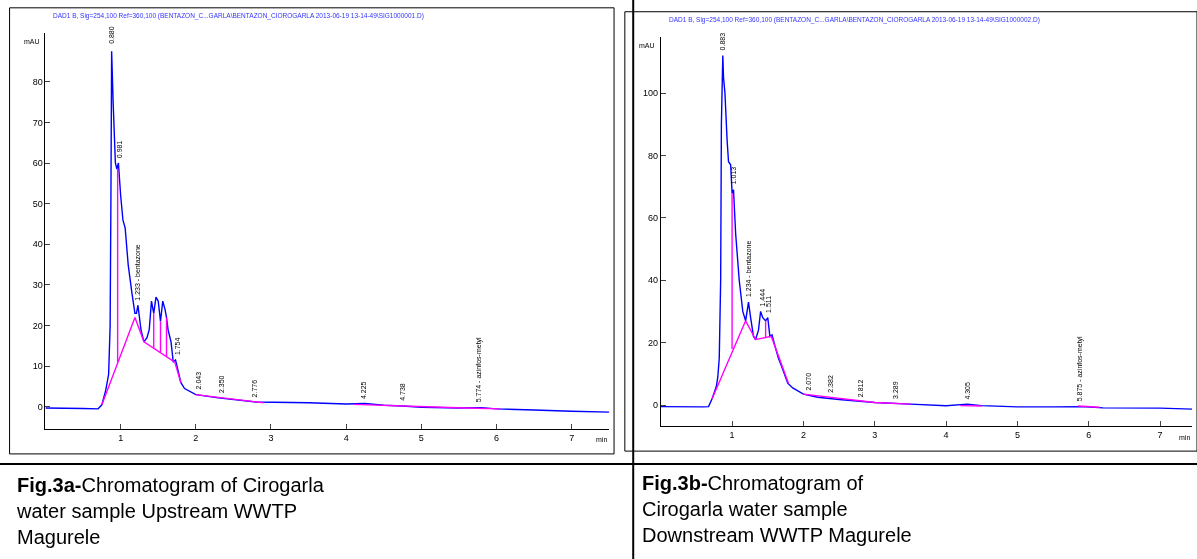  I want to click on y-tick-label: 50, so click(37, 203).